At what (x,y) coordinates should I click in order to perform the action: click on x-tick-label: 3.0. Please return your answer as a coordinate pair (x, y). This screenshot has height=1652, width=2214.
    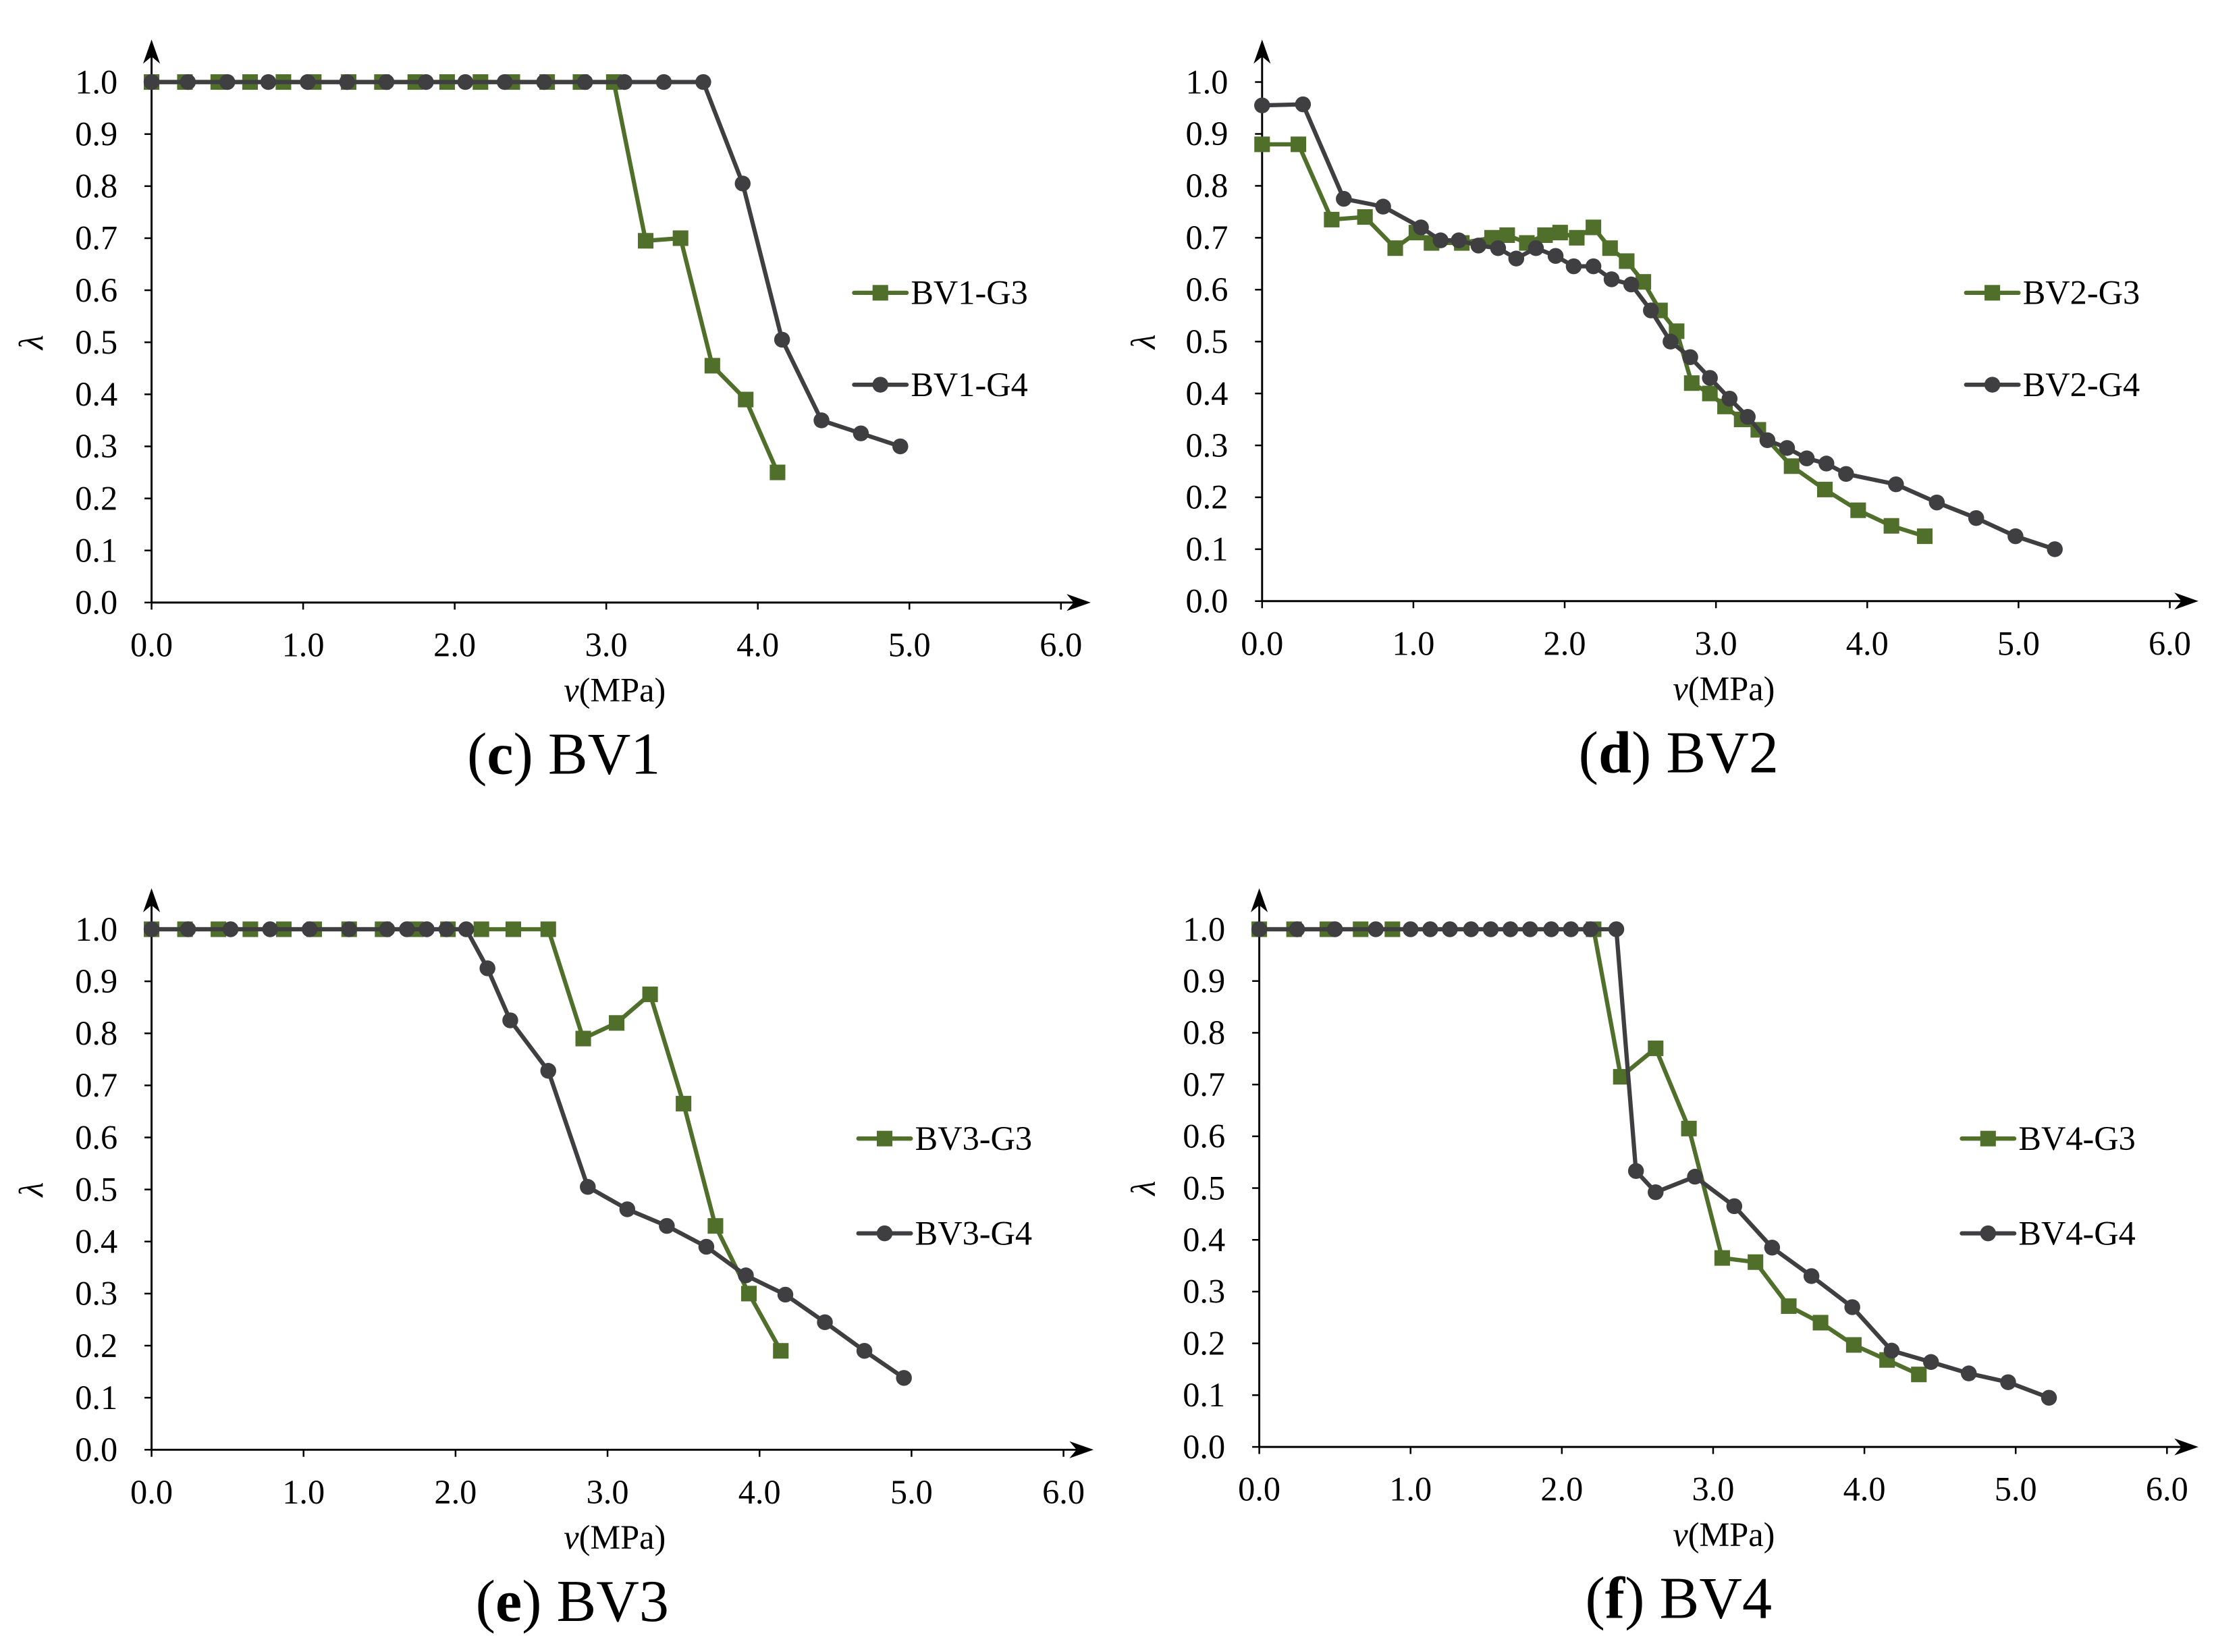
    Looking at the image, I should click on (608, 1492).